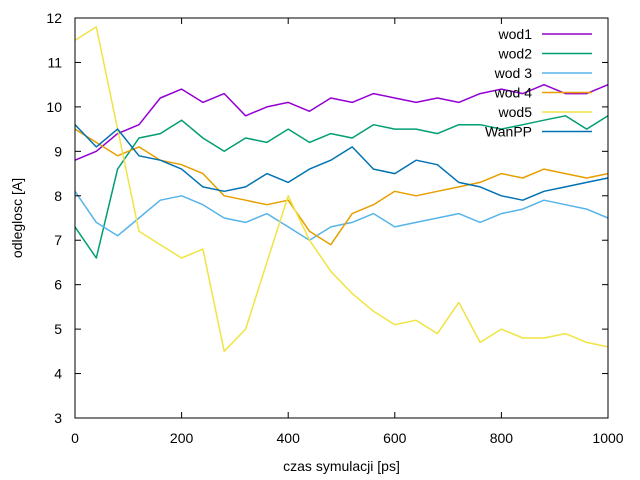 This screenshot has width=640, height=480. What do you see at coordinates (508, 132) in the screenshot?
I see `legend-label: WanPP` at bounding box center [508, 132].